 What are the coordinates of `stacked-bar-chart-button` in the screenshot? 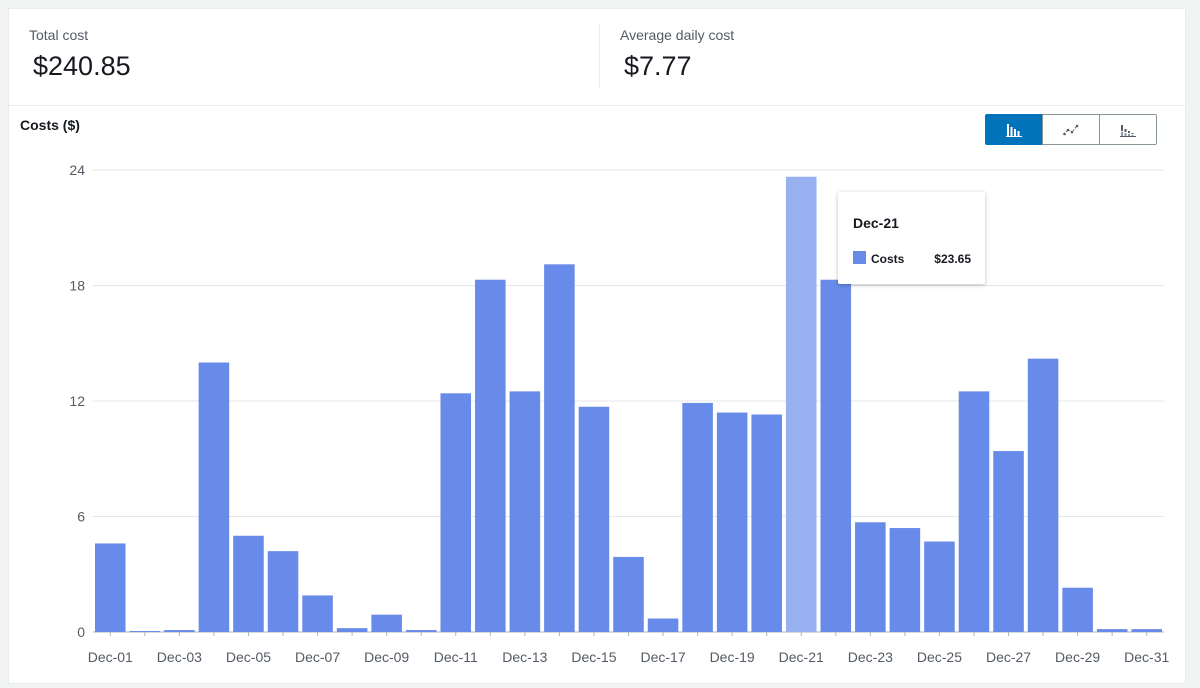 It's located at (1128, 129).